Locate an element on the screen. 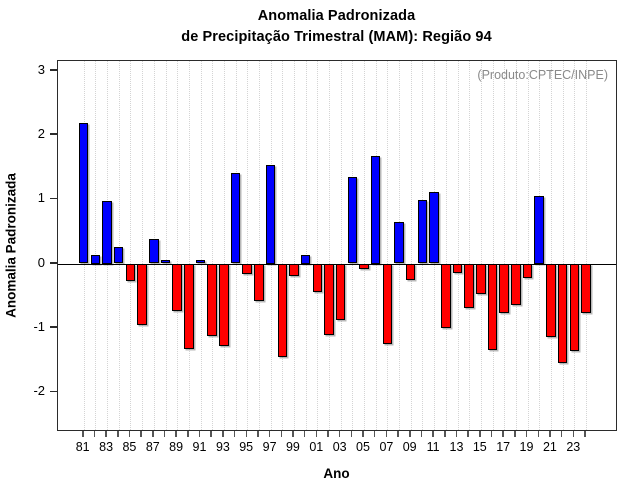 This screenshot has height=500, width=640. gridline-1993 is located at coordinates (224, 245).